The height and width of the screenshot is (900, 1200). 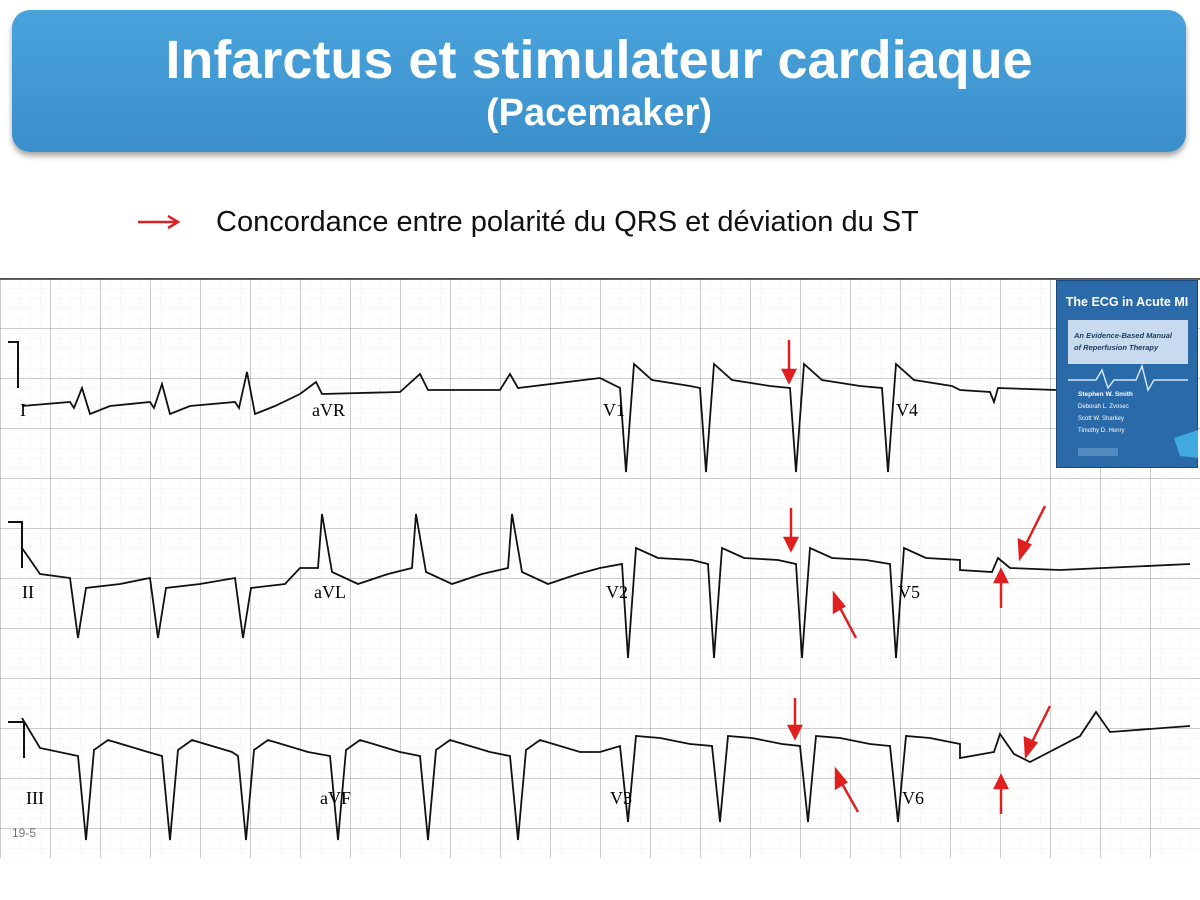 What do you see at coordinates (1116, 347) in the screenshot?
I see `book-subtitle: of Reperfusion Therapy` at bounding box center [1116, 347].